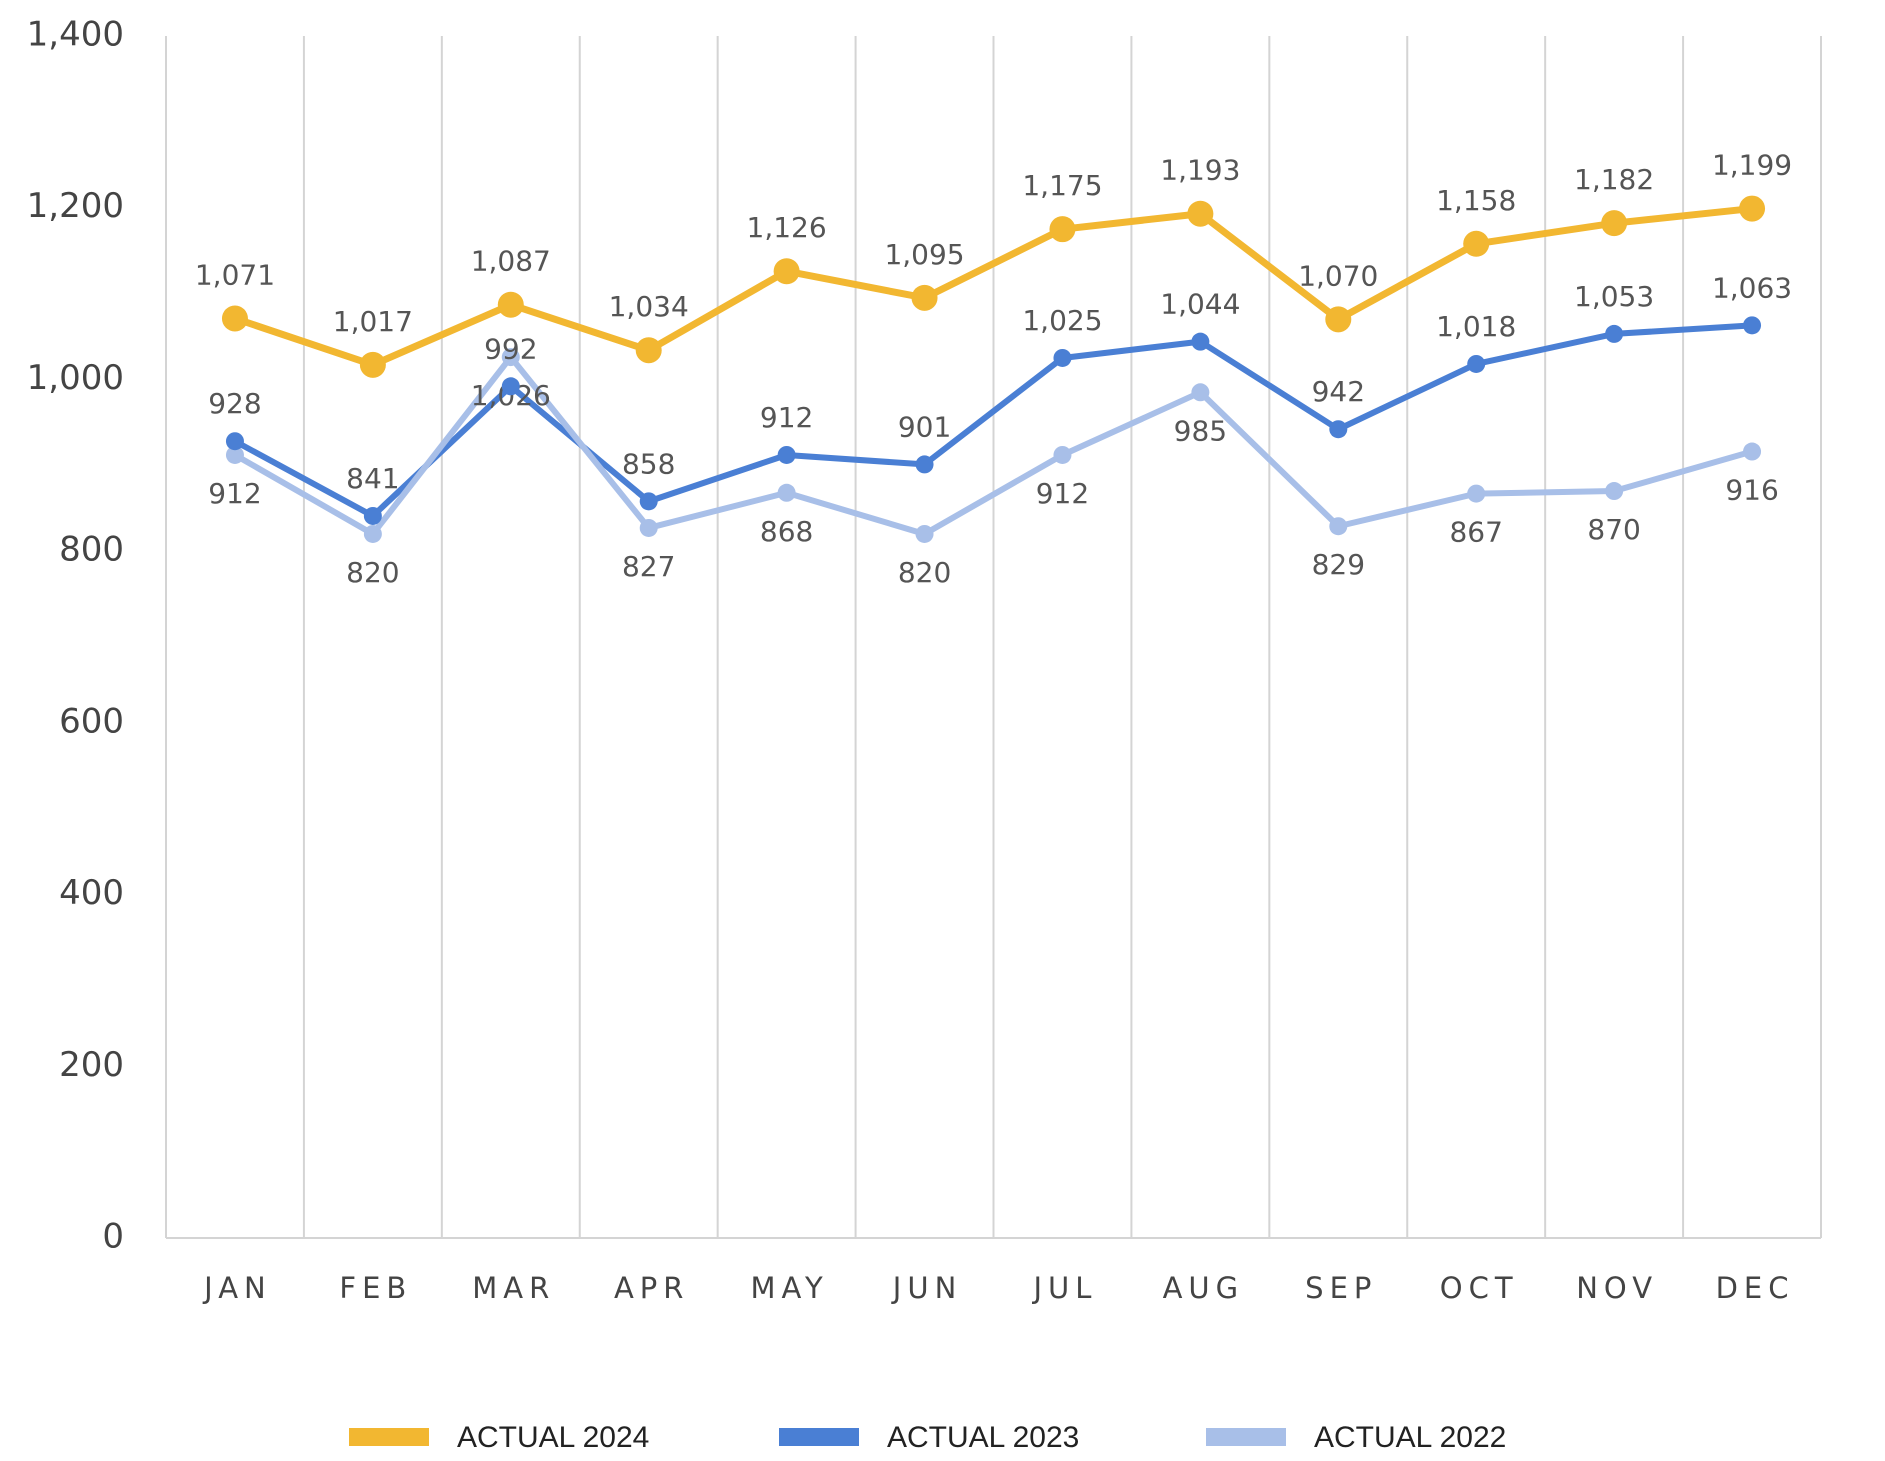 The image size is (1885, 1461). I want to click on x-tick-label: NOV, so click(1617, 1288).